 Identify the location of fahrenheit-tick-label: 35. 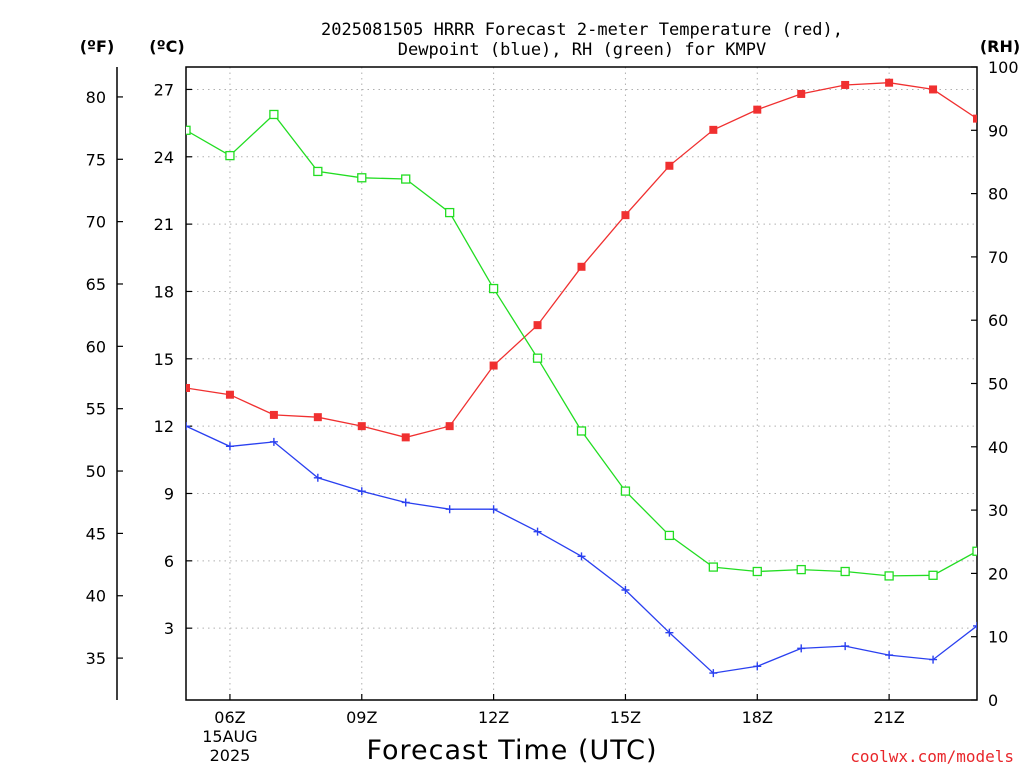
(96, 658).